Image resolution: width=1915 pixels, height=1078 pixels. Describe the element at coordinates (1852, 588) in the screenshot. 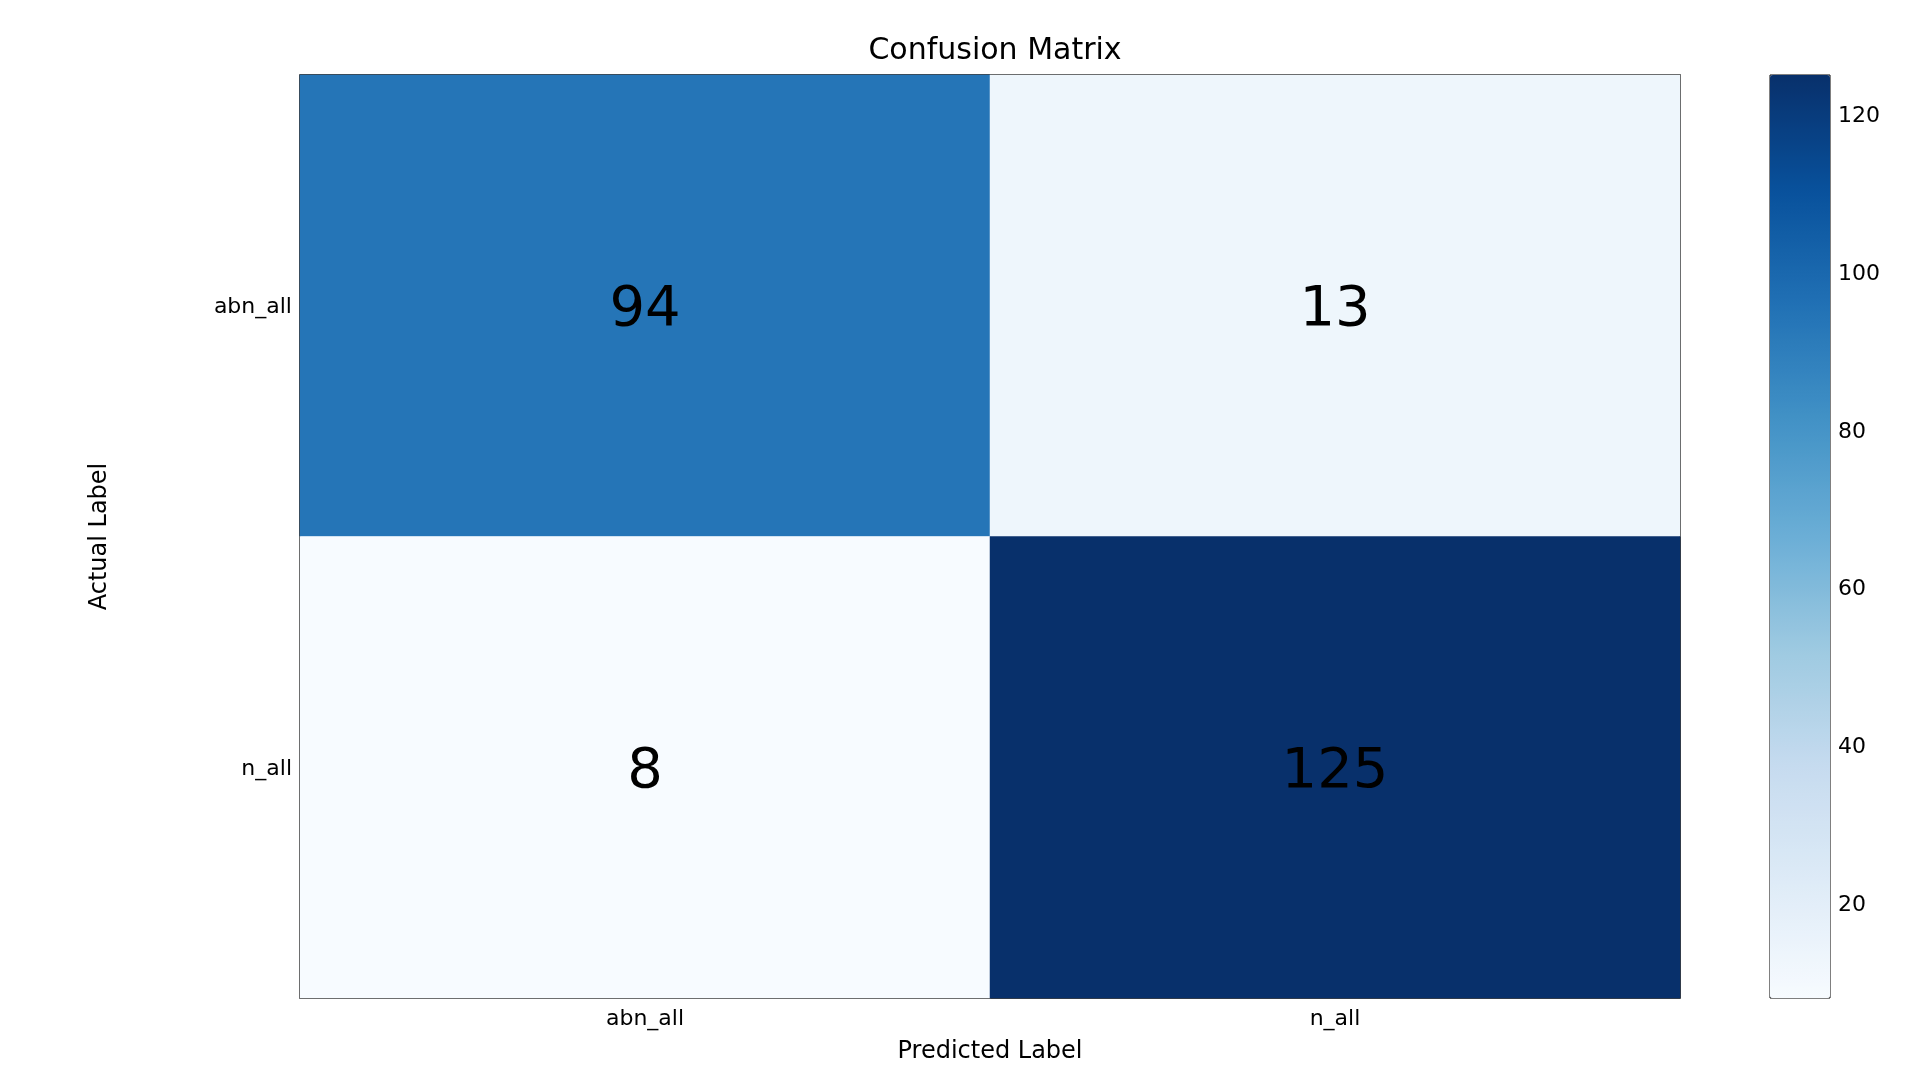

I see `color-bar-label: 60` at that location.